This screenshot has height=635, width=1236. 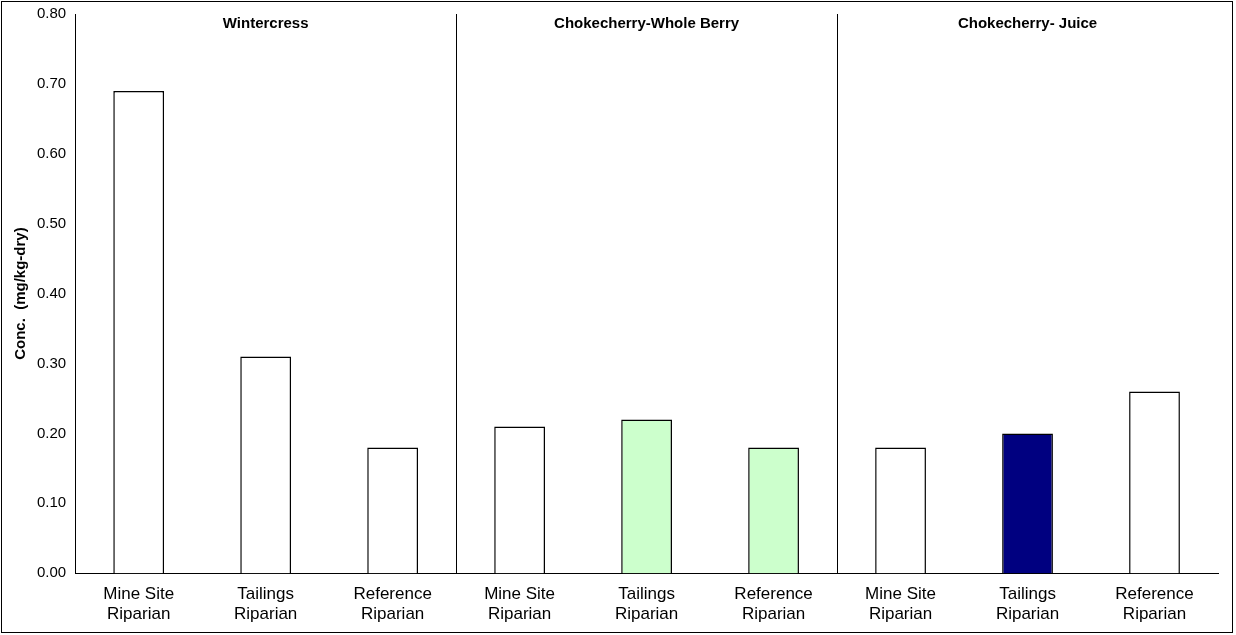 I want to click on y-tick-label: 0.60, so click(x=51, y=152).